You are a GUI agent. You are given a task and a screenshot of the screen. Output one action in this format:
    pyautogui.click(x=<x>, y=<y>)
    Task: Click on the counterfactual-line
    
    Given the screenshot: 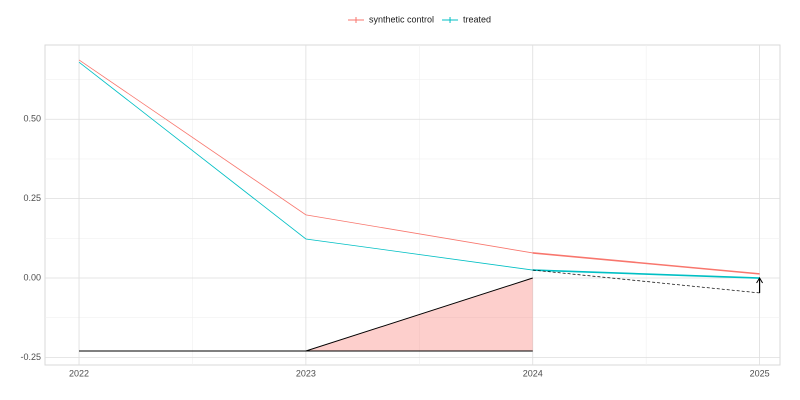 What is the action you would take?
    pyautogui.click(x=646, y=281)
    